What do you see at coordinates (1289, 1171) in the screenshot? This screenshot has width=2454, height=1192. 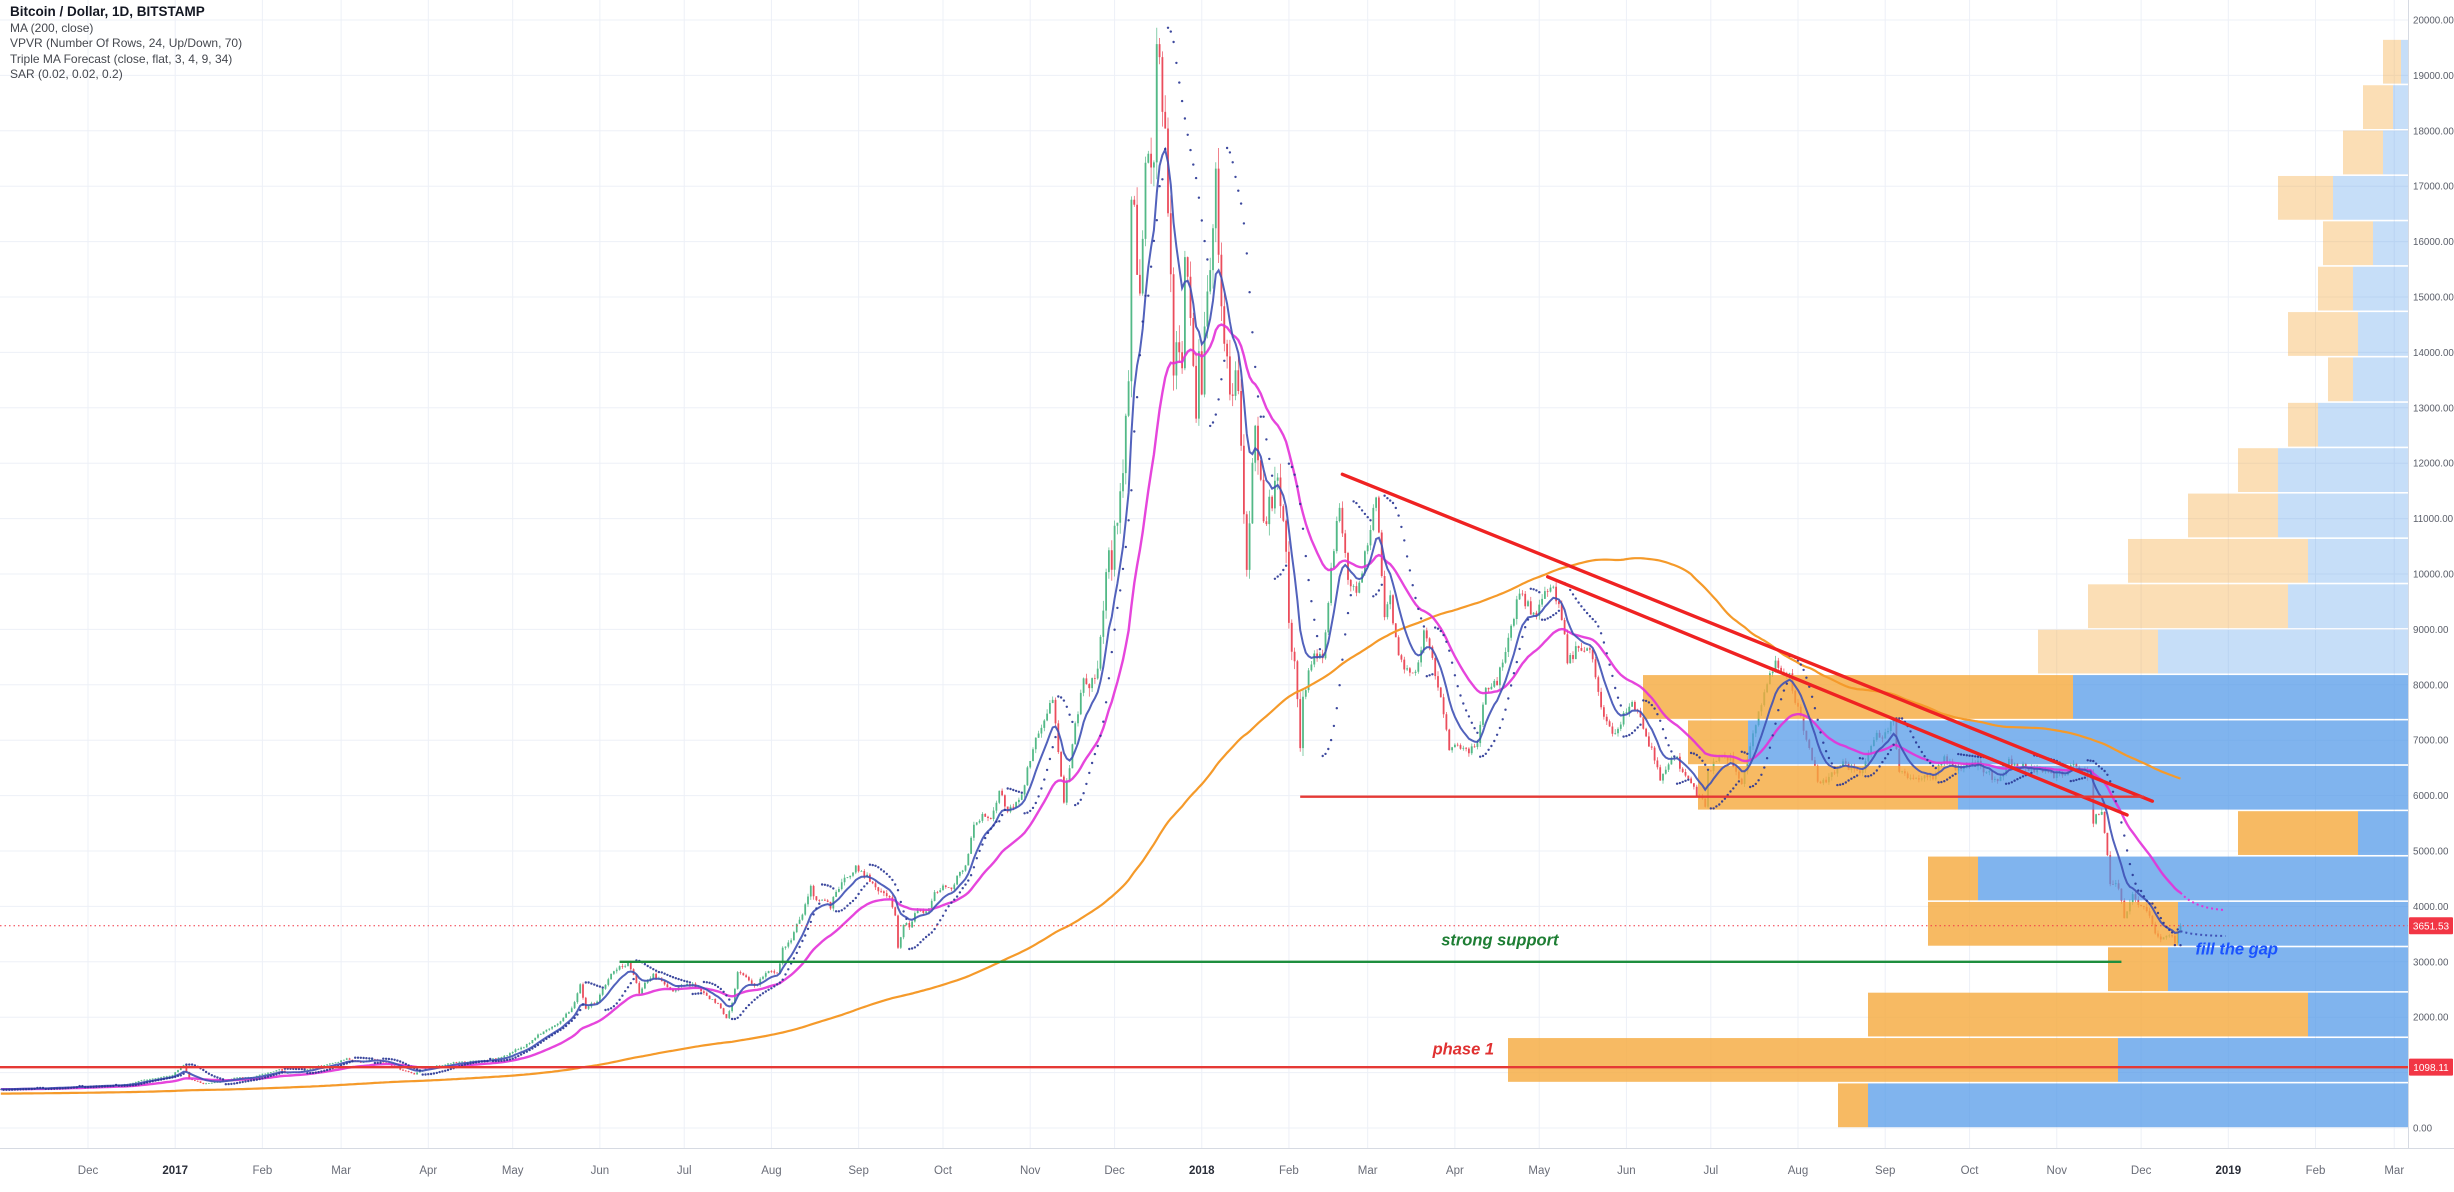 I see `time-tick-month: Feb` at bounding box center [1289, 1171].